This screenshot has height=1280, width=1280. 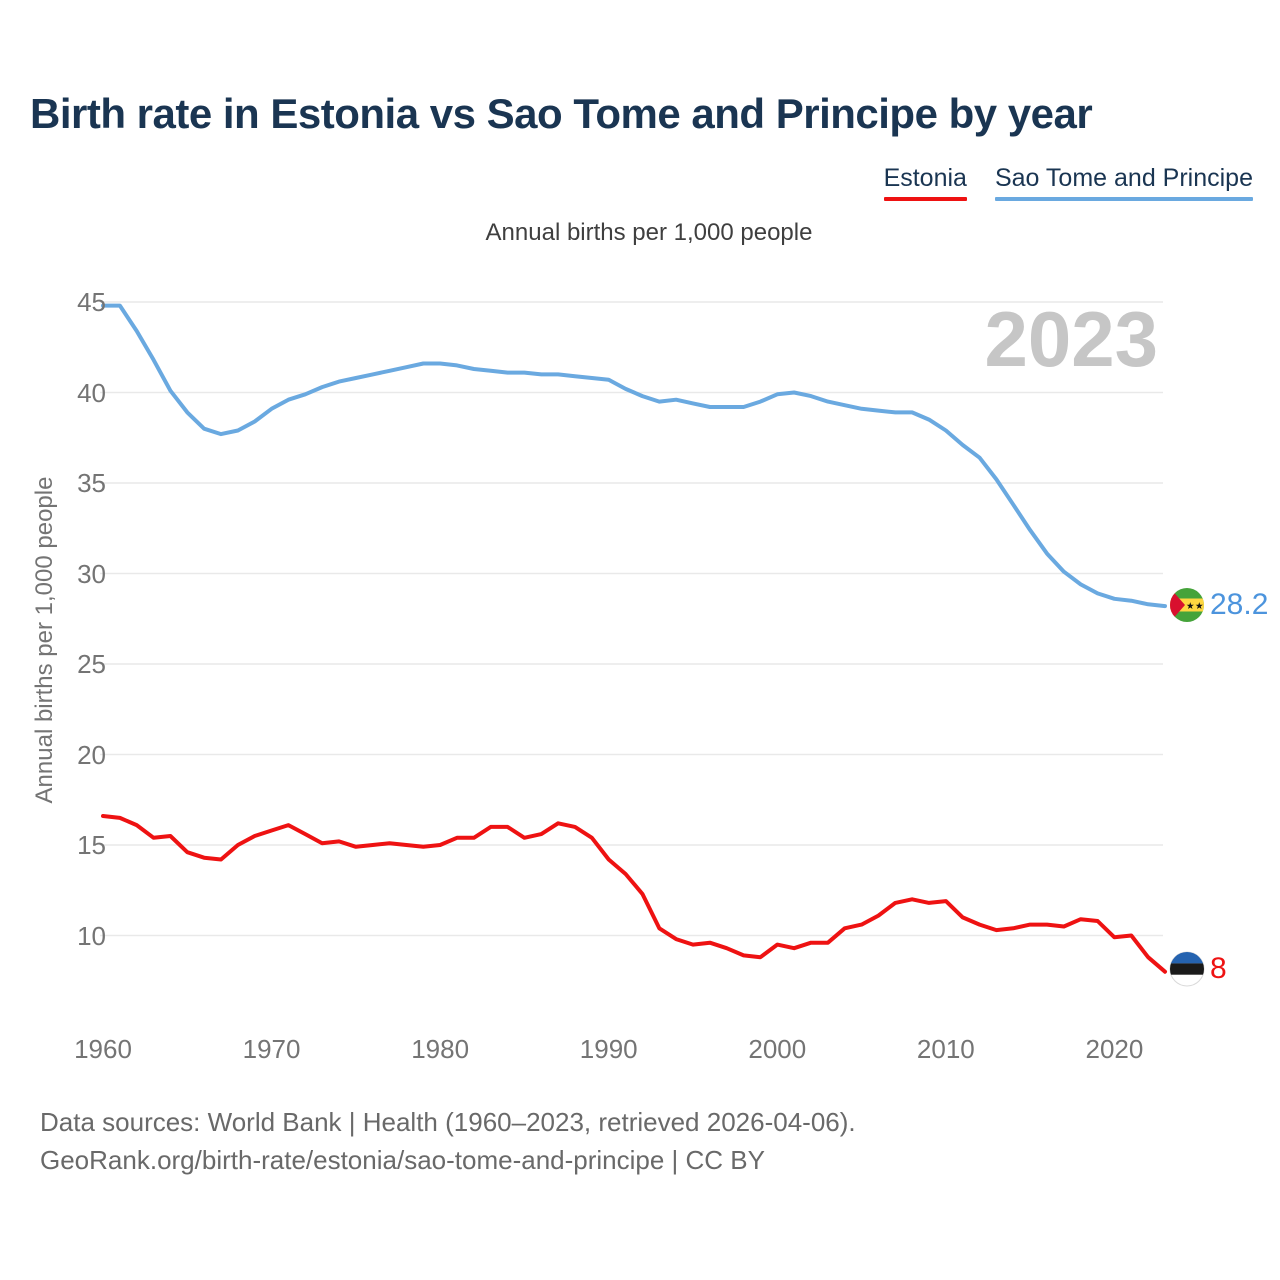 I want to click on y-tick-label: 30, so click(x=91, y=573).